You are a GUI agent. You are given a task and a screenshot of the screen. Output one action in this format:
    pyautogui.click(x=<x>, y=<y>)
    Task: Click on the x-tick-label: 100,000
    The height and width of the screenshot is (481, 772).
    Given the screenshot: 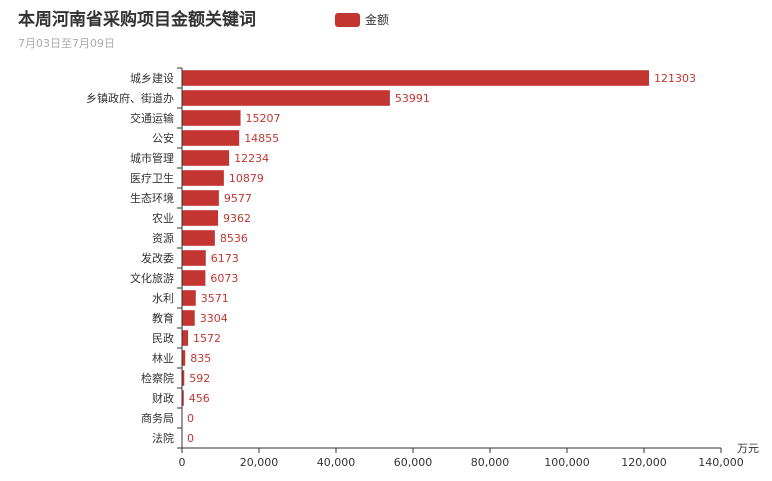 What is the action you would take?
    pyautogui.click(x=567, y=462)
    